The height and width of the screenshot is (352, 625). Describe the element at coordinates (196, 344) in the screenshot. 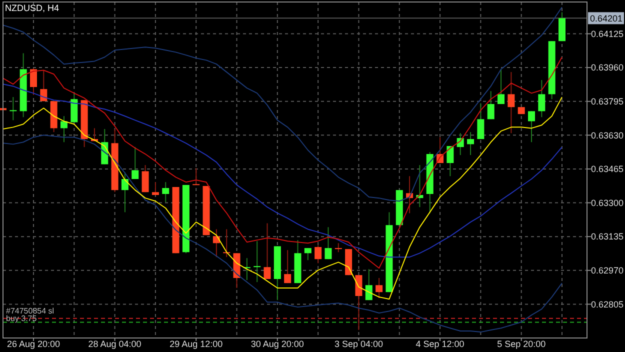

I see `x-tick-label: 29 Aug 12:00` at that location.